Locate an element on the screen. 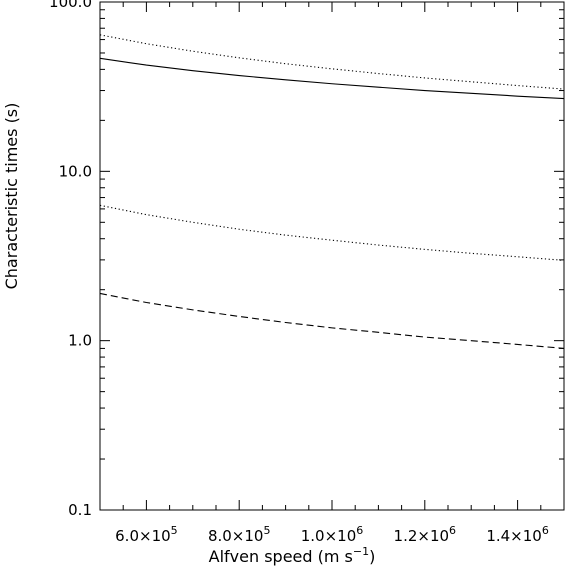 The image size is (566, 569). x-tick-label: 1.4×10⁶ is located at coordinates (517, 534).